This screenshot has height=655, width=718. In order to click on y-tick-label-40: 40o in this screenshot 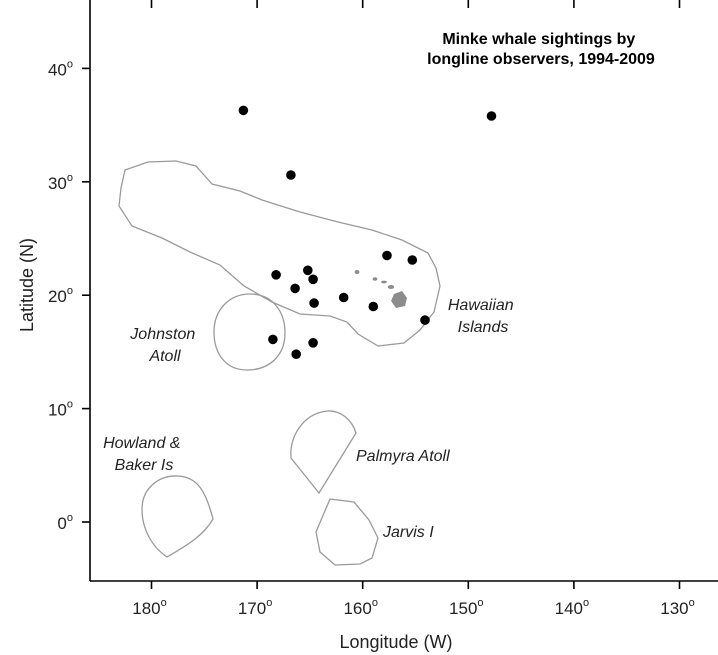, I will do `click(60, 68)`.